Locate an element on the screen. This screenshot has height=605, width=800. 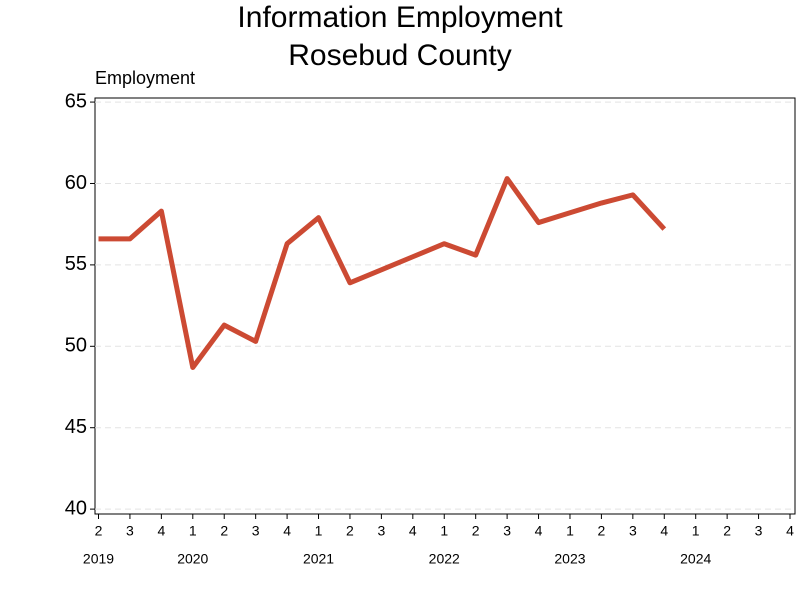
y-tick-label: 50 is located at coordinates (76, 346).